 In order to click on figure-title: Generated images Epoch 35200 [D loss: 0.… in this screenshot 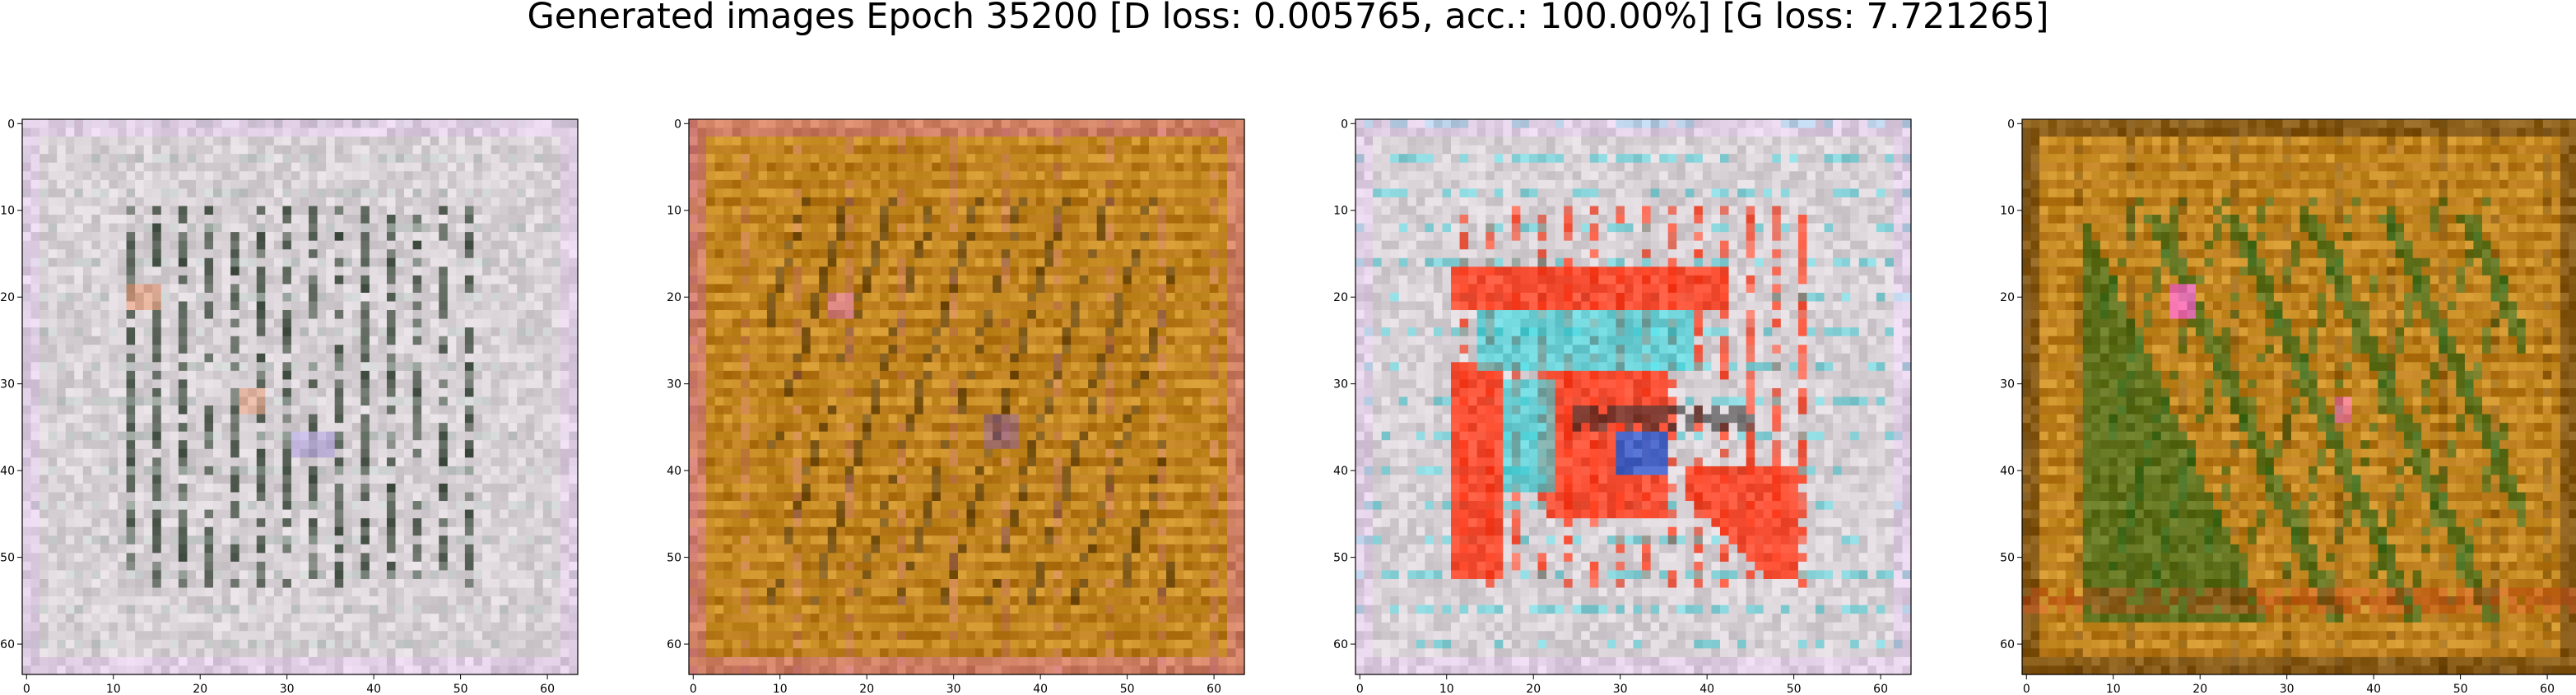, I will do `click(1288, 18)`.